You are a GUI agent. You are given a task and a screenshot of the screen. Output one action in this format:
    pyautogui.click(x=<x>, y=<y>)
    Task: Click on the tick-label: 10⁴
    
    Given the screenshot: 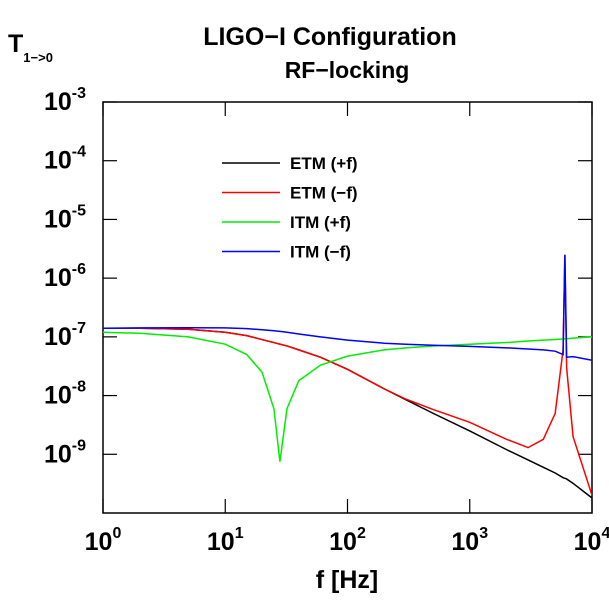 What is the action you would take?
    pyautogui.click(x=591, y=540)
    